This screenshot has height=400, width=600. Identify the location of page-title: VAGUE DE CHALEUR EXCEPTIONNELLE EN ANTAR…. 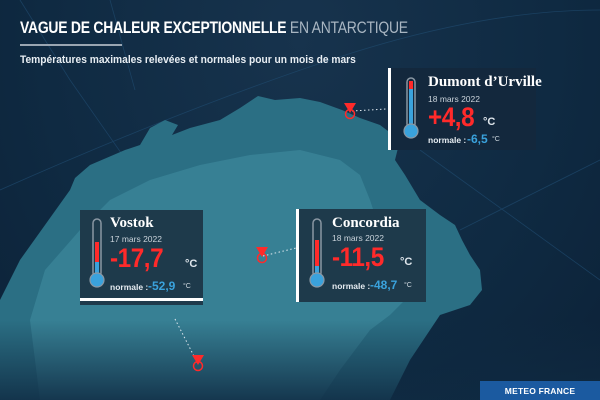
(214, 28).